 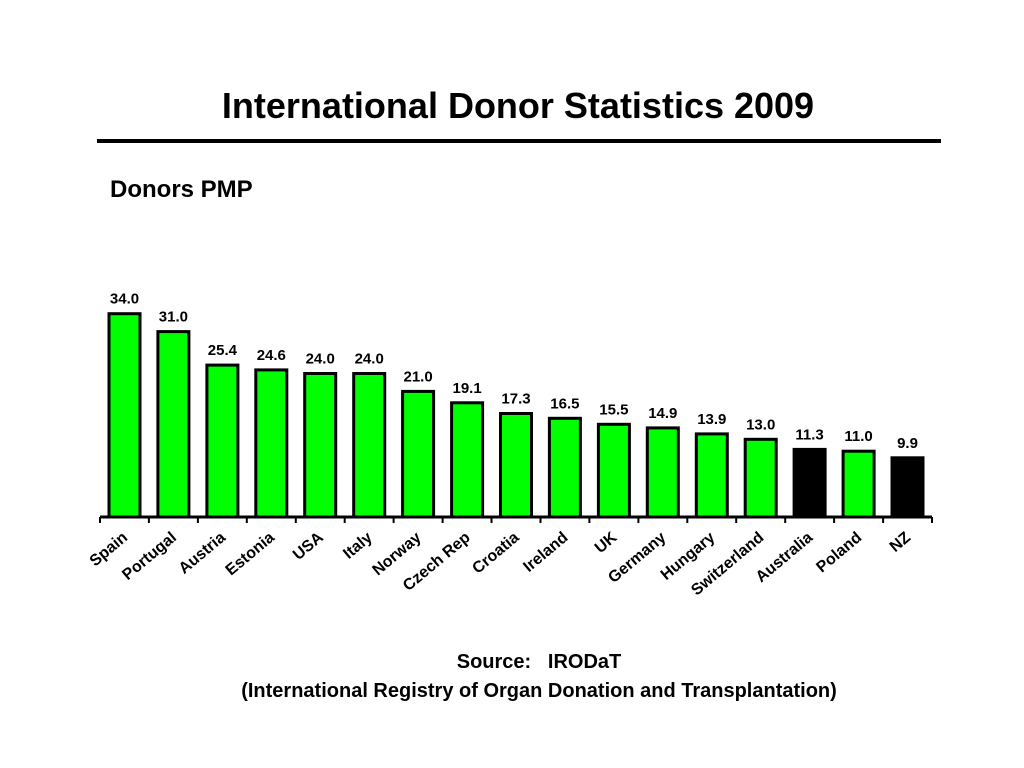 What do you see at coordinates (711, 419) in the screenshot?
I see `value-label-hungary: 13.9` at bounding box center [711, 419].